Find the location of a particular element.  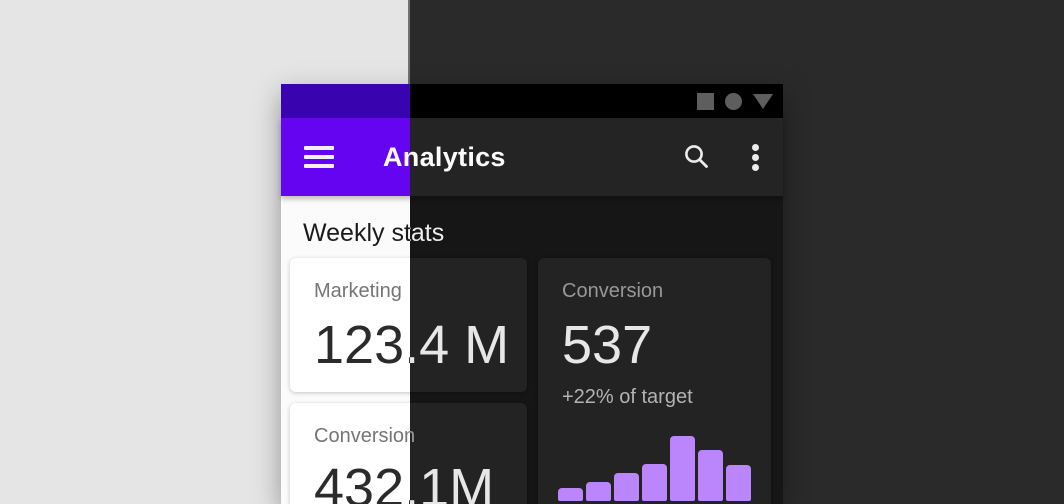

triangle-down-icon is located at coordinates (763, 101).